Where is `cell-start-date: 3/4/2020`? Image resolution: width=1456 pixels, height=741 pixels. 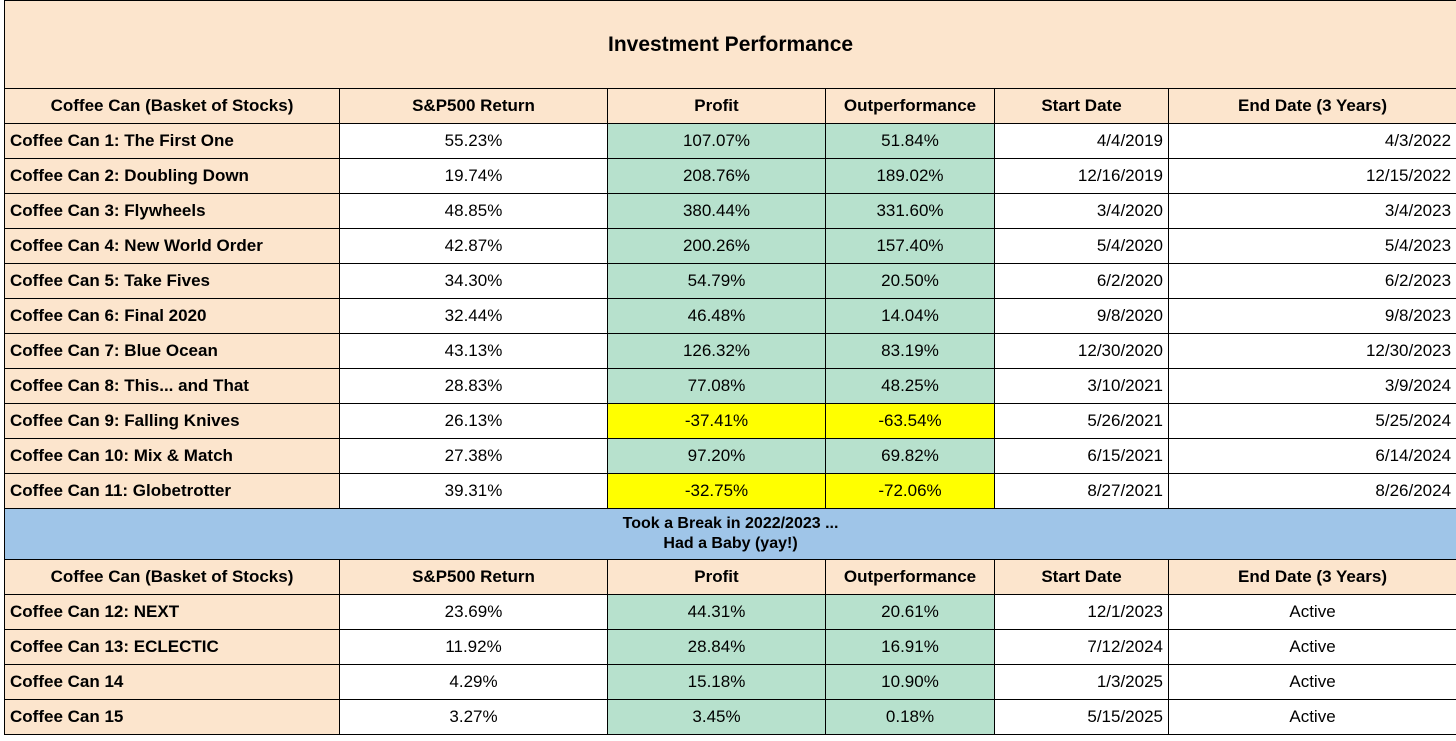
cell-start-date: 3/4/2020 is located at coordinates (1081, 211).